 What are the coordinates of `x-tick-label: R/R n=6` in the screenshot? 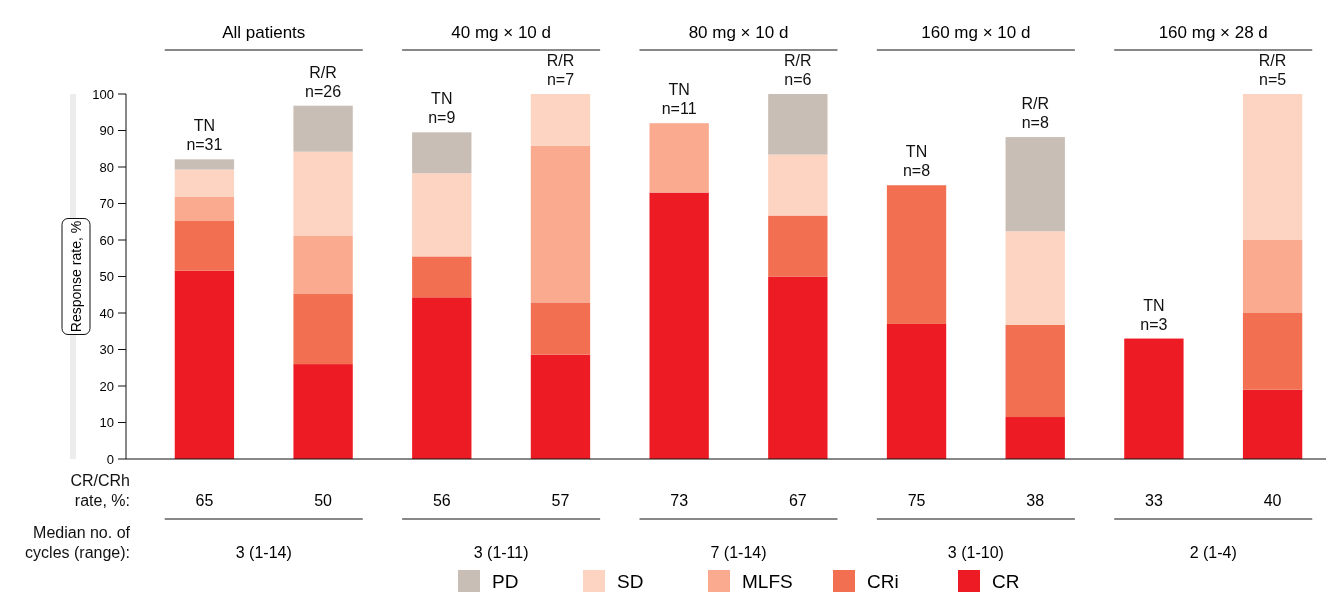 It's located at (798, 70).